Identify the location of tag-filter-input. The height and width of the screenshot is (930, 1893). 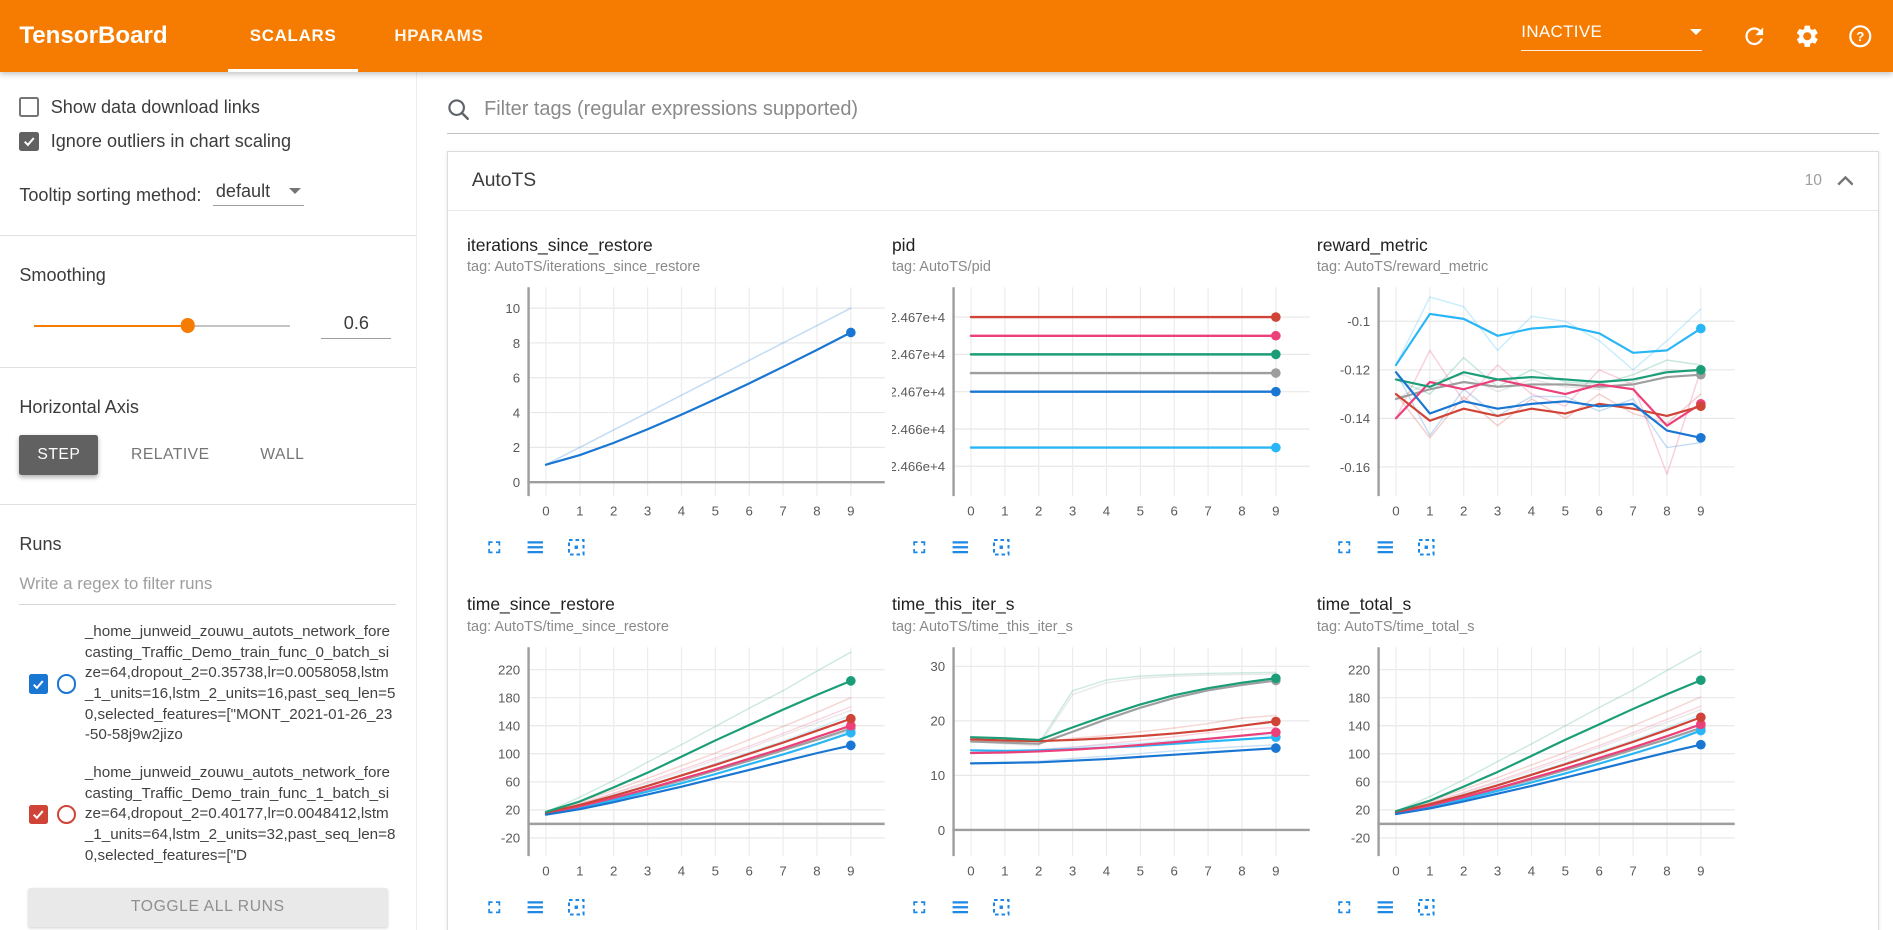
(1180, 109).